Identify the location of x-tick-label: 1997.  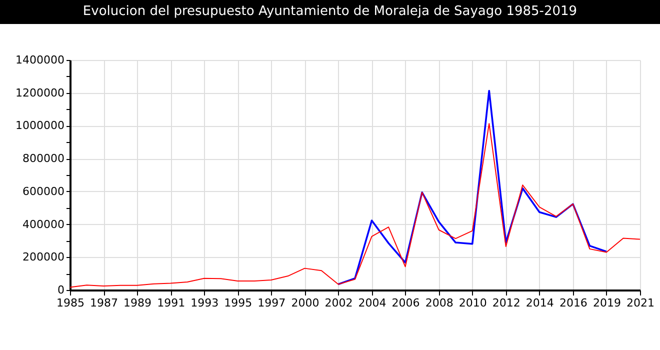
(272, 303).